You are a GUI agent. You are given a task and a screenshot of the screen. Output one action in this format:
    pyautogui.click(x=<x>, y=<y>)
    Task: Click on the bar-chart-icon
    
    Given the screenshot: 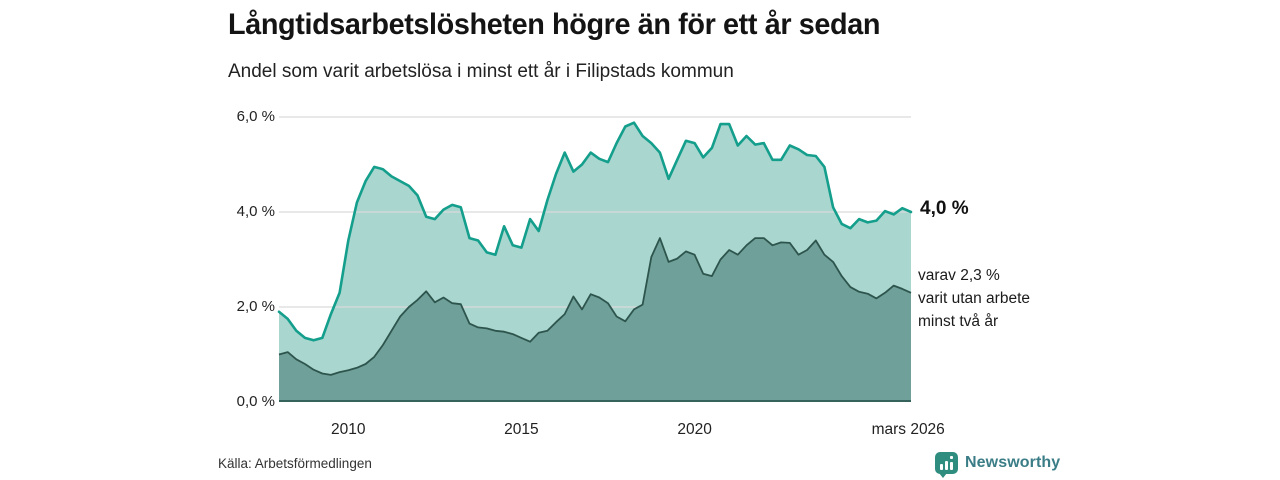 What is the action you would take?
    pyautogui.click(x=946, y=465)
    